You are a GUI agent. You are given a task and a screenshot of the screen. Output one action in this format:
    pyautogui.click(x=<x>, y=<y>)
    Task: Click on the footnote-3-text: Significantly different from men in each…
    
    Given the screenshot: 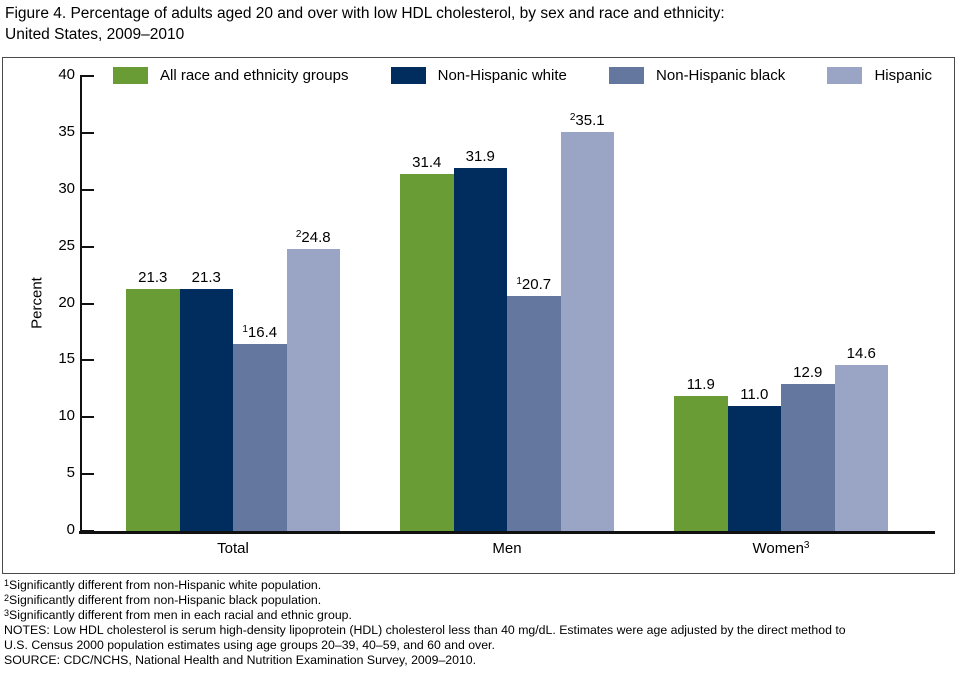 What is the action you would take?
    pyautogui.click(x=180, y=615)
    